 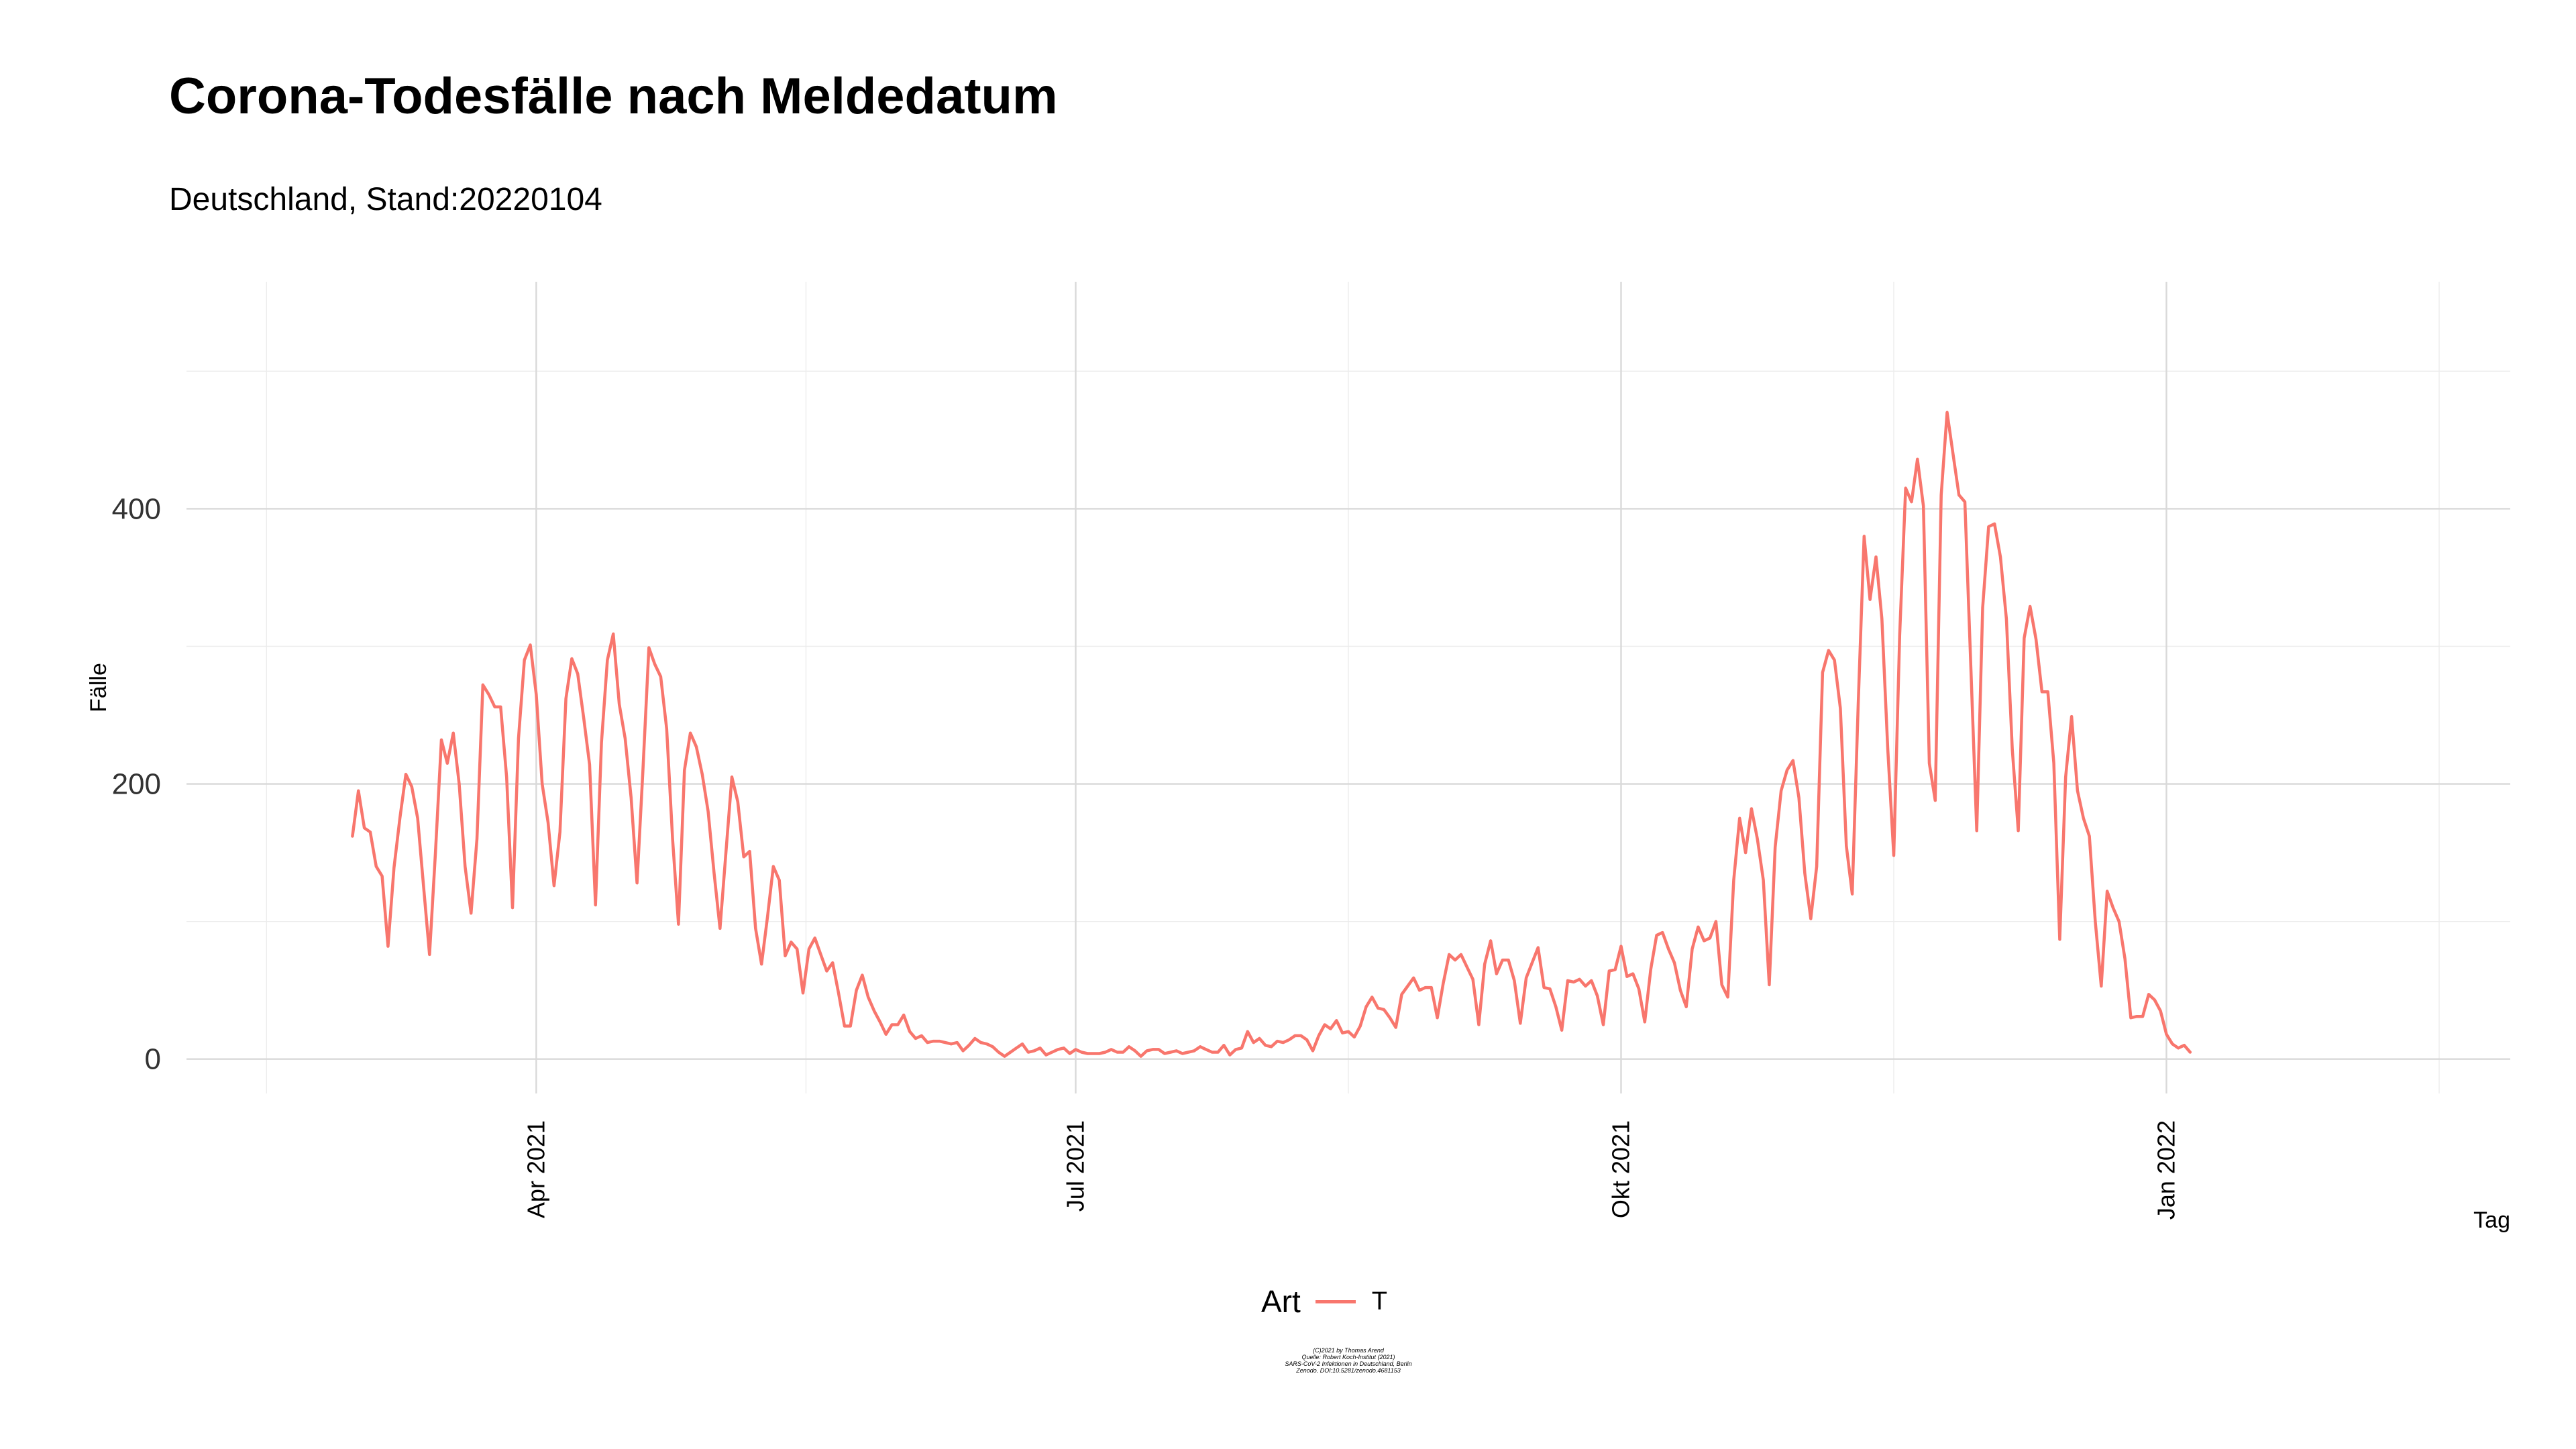 What do you see at coordinates (613, 96) in the screenshot?
I see `chart-title: Corona-Todesfälle nach Meldedatum` at bounding box center [613, 96].